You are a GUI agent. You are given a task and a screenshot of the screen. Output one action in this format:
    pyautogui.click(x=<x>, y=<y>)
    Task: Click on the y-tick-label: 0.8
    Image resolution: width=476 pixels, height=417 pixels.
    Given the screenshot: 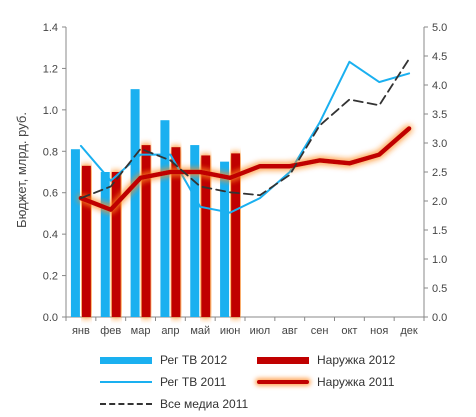 What is the action you would take?
    pyautogui.click(x=50, y=152)
    